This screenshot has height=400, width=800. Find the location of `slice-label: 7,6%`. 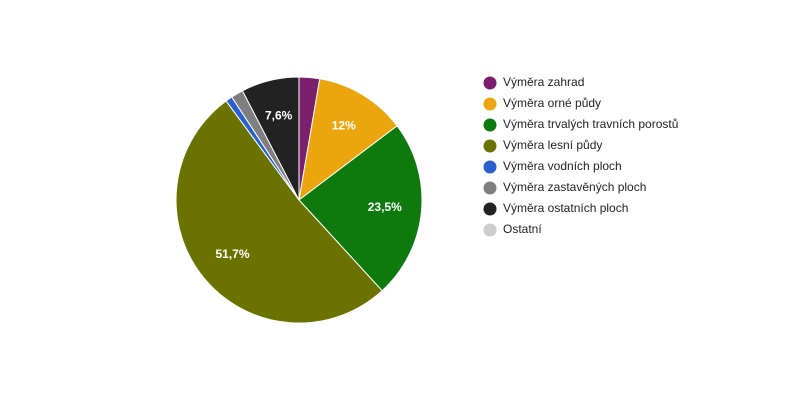

slice-label: 7,6% is located at coordinates (279, 116).